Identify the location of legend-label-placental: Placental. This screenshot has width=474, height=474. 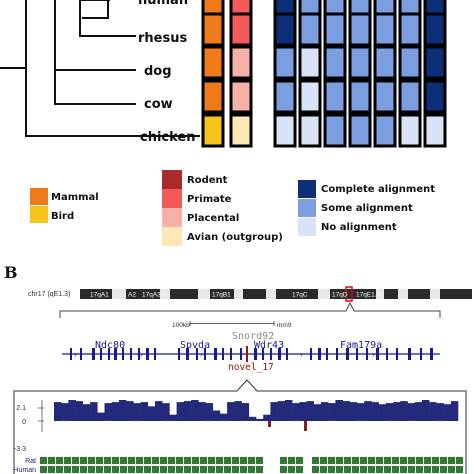
(213, 218).